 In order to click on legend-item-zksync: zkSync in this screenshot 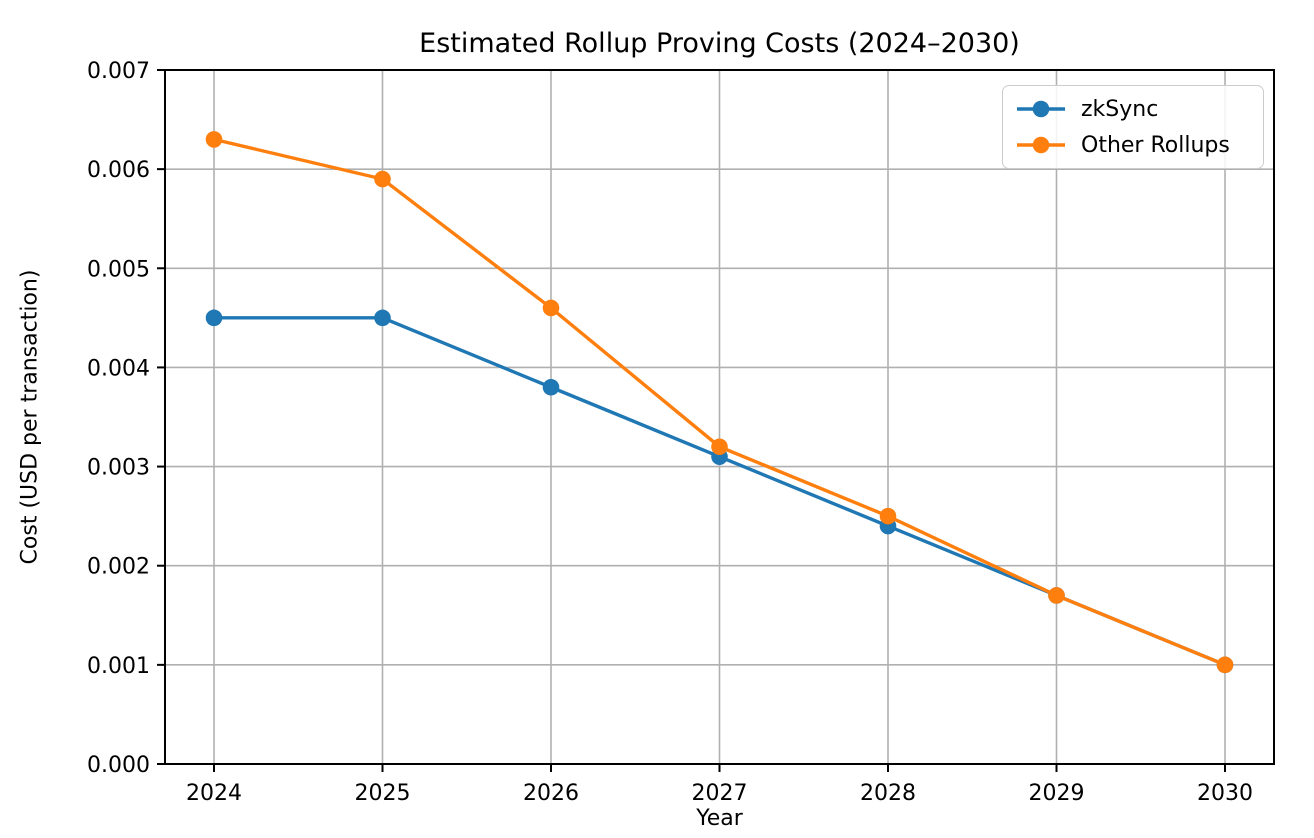, I will do `click(1133, 109)`.